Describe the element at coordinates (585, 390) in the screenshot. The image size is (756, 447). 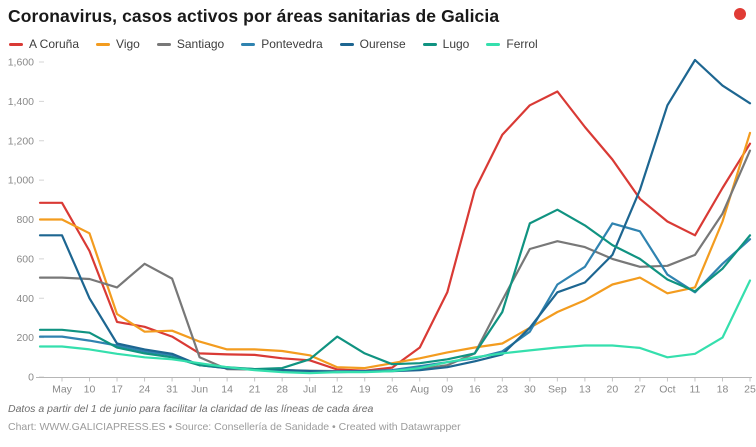
I see `x-axis-label: 13` at that location.